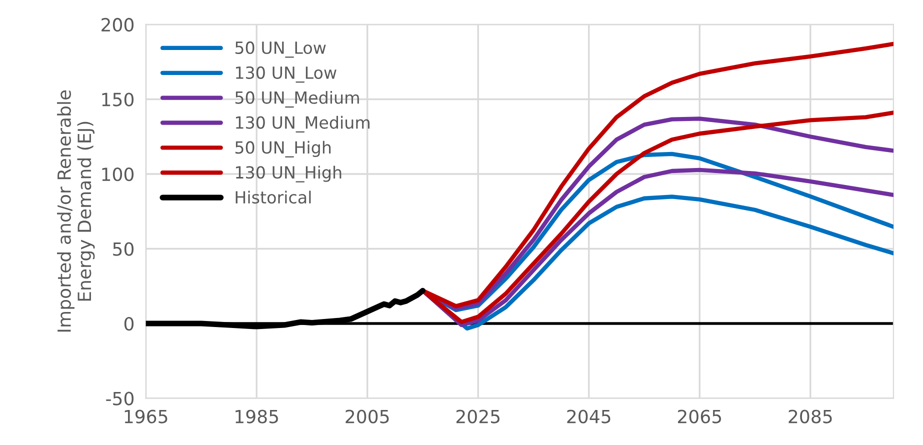 This screenshot has height=445, width=923. I want to click on legend-label: 50 UN_Medium, so click(297, 99).